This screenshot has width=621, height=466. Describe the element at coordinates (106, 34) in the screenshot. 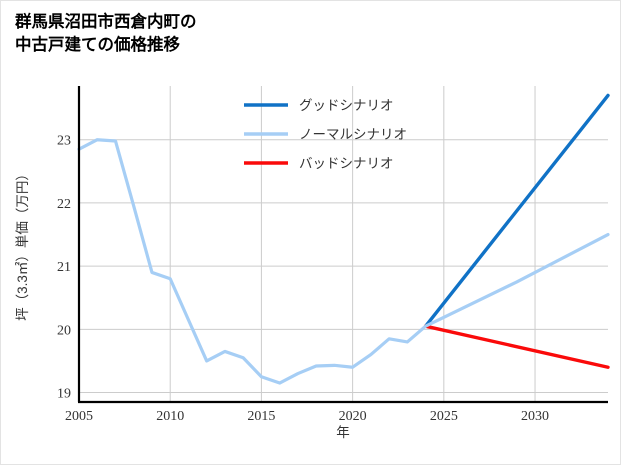

I see `chart-title: 群馬県沼田市西倉内町の 中古戸建ての価格推移` at that location.